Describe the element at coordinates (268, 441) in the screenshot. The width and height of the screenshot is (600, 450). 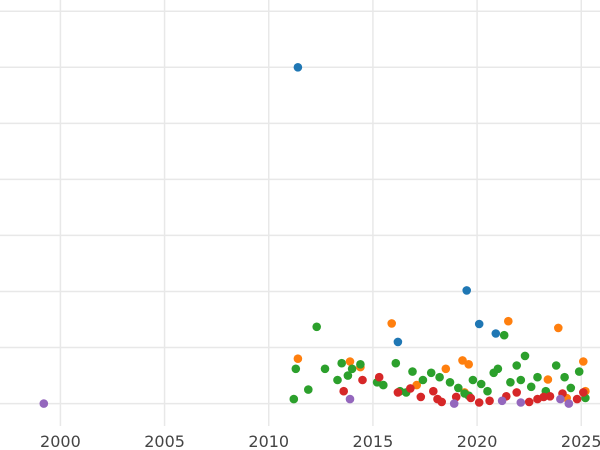
I see `x-tick-label: 2010` at that location.